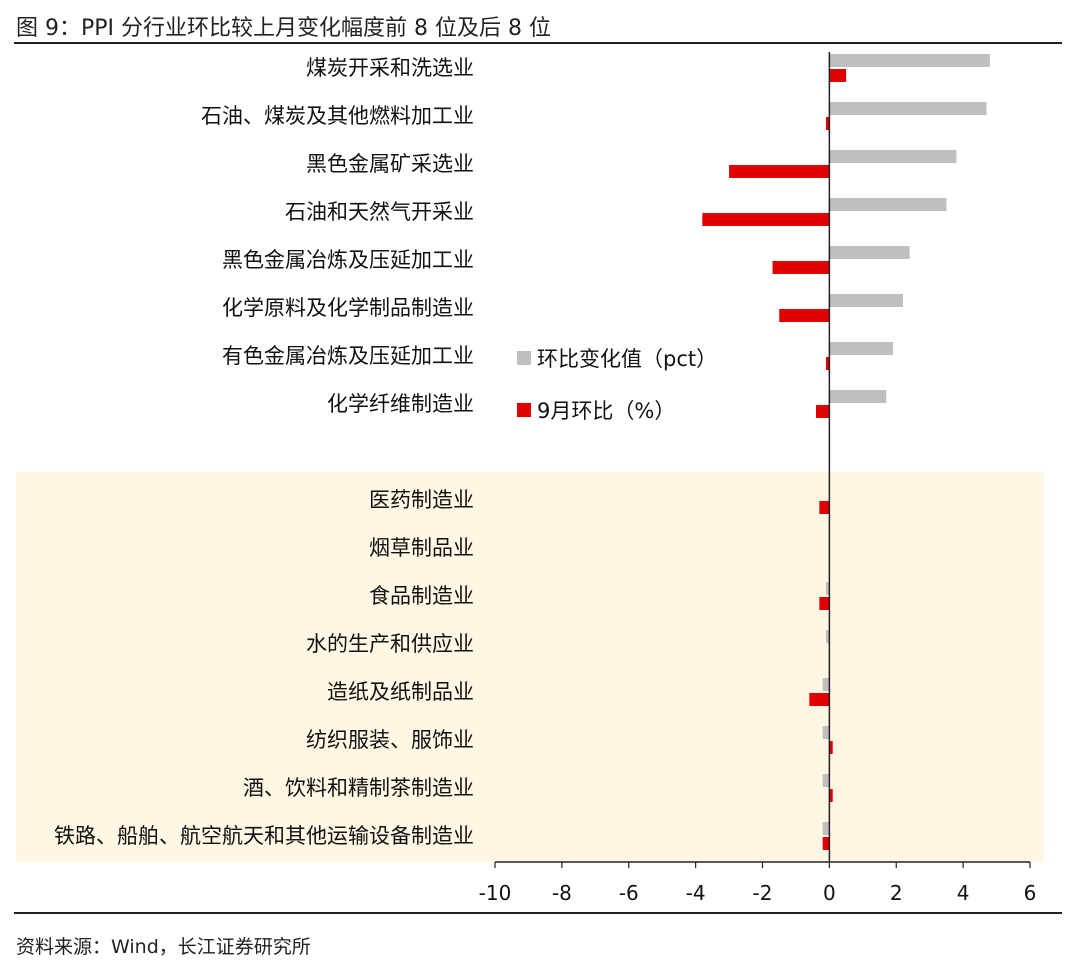 The image size is (1080, 970). What do you see at coordinates (358, 788) in the screenshot?
I see `category-label: 酒、饮料和精制茶制造业` at bounding box center [358, 788].